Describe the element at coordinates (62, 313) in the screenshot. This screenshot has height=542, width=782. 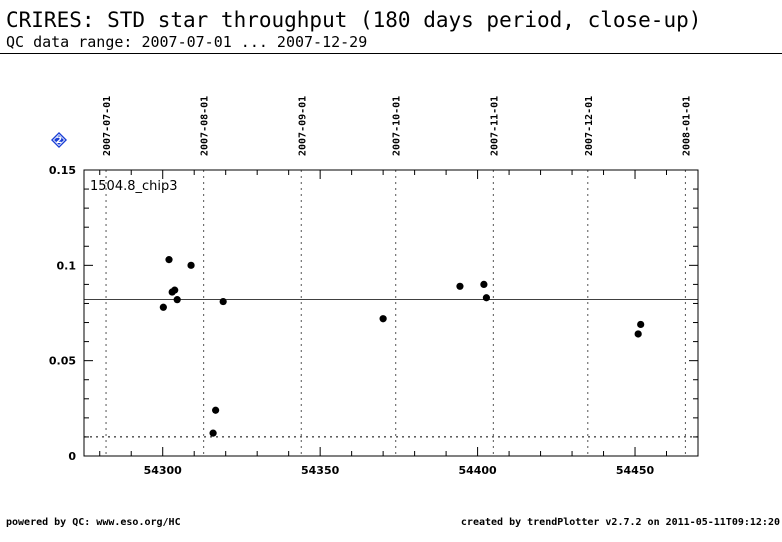
I see `y-tick-labels: 0 0.05 0.1 0.15` at that location.